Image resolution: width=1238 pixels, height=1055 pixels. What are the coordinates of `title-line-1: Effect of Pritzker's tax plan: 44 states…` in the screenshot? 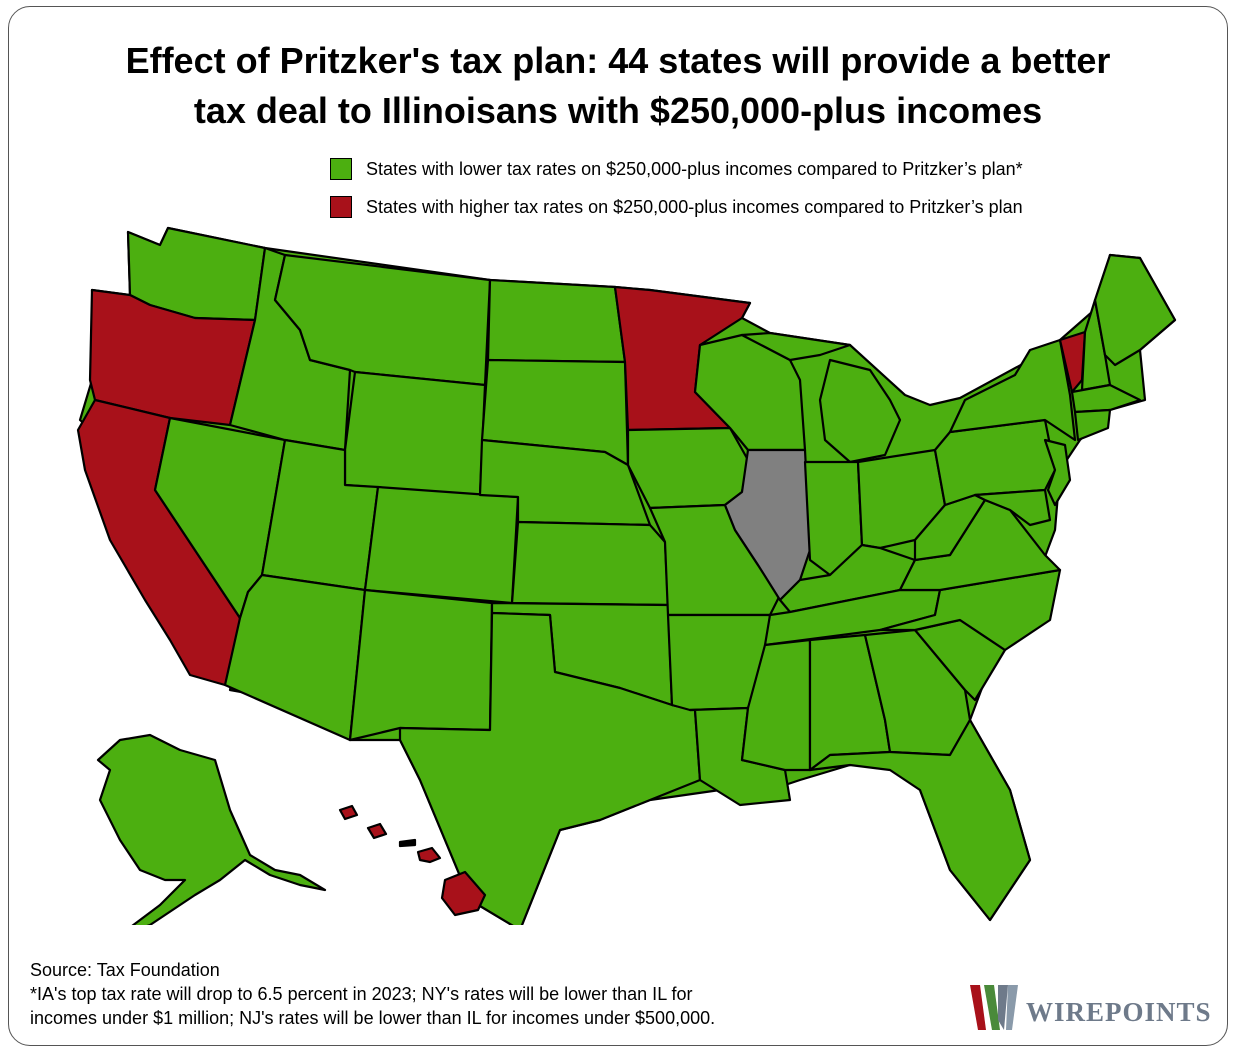 It's located at (618, 60).